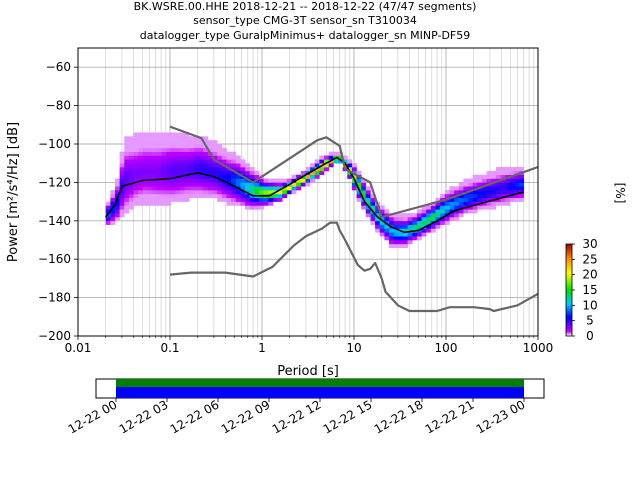 Image resolution: width=640 pixels, height=480 pixels. Describe the element at coordinates (399, 416) in the screenshot. I see `time-tick-label: 12-22 18` at that location.